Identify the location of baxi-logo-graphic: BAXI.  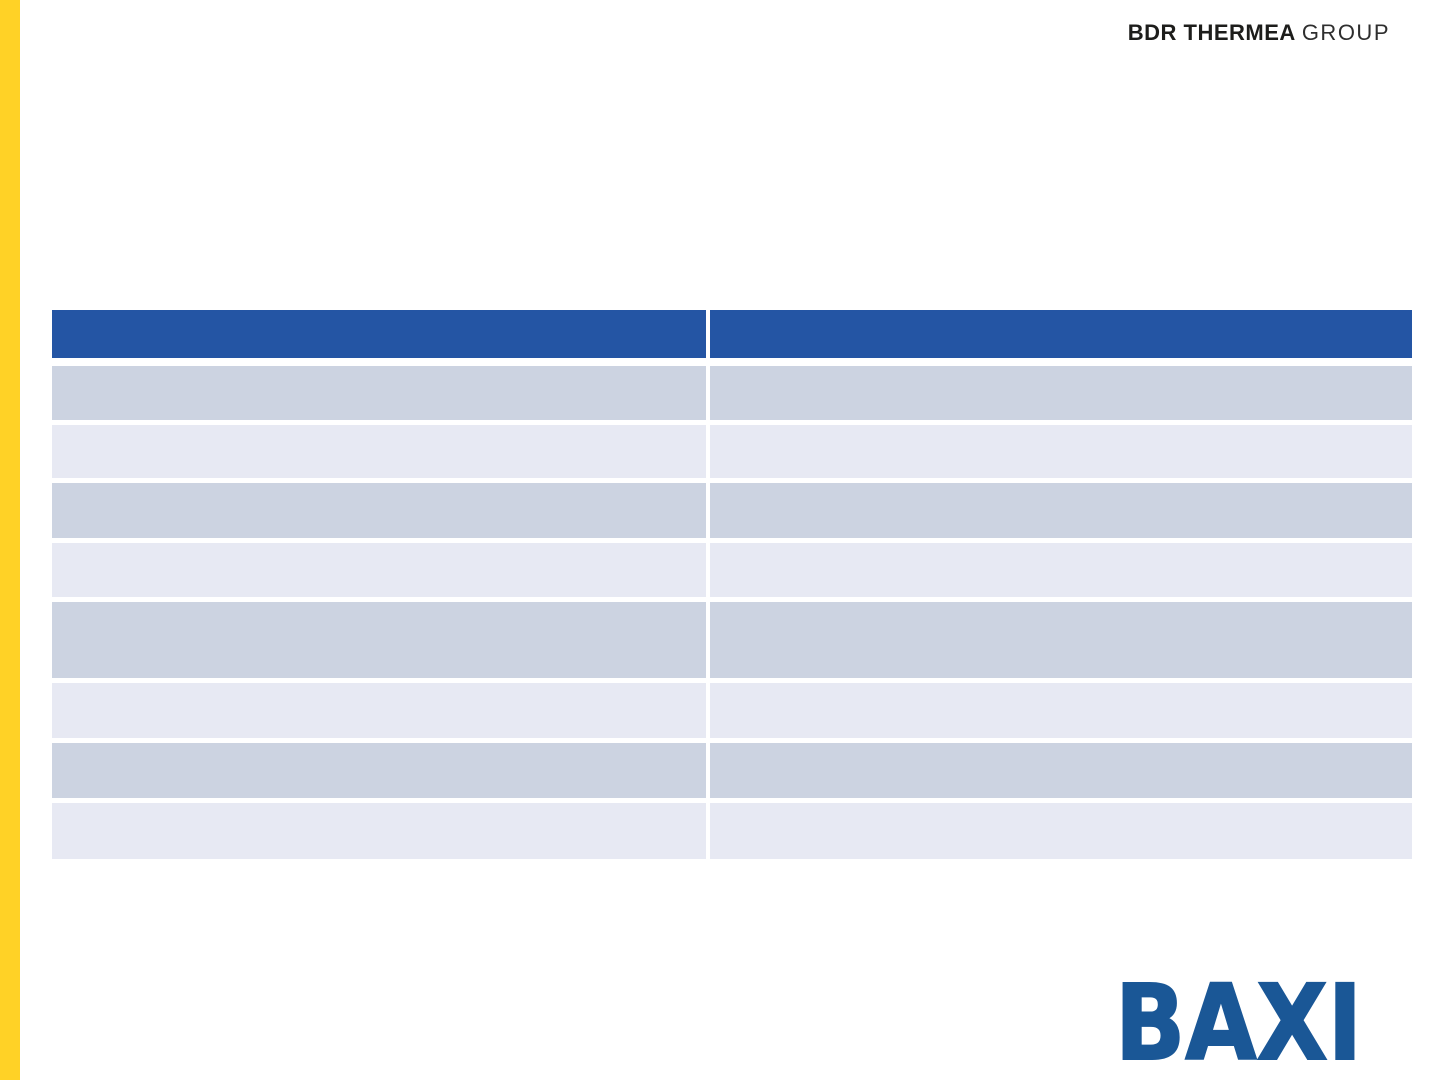
(1238, 1020).